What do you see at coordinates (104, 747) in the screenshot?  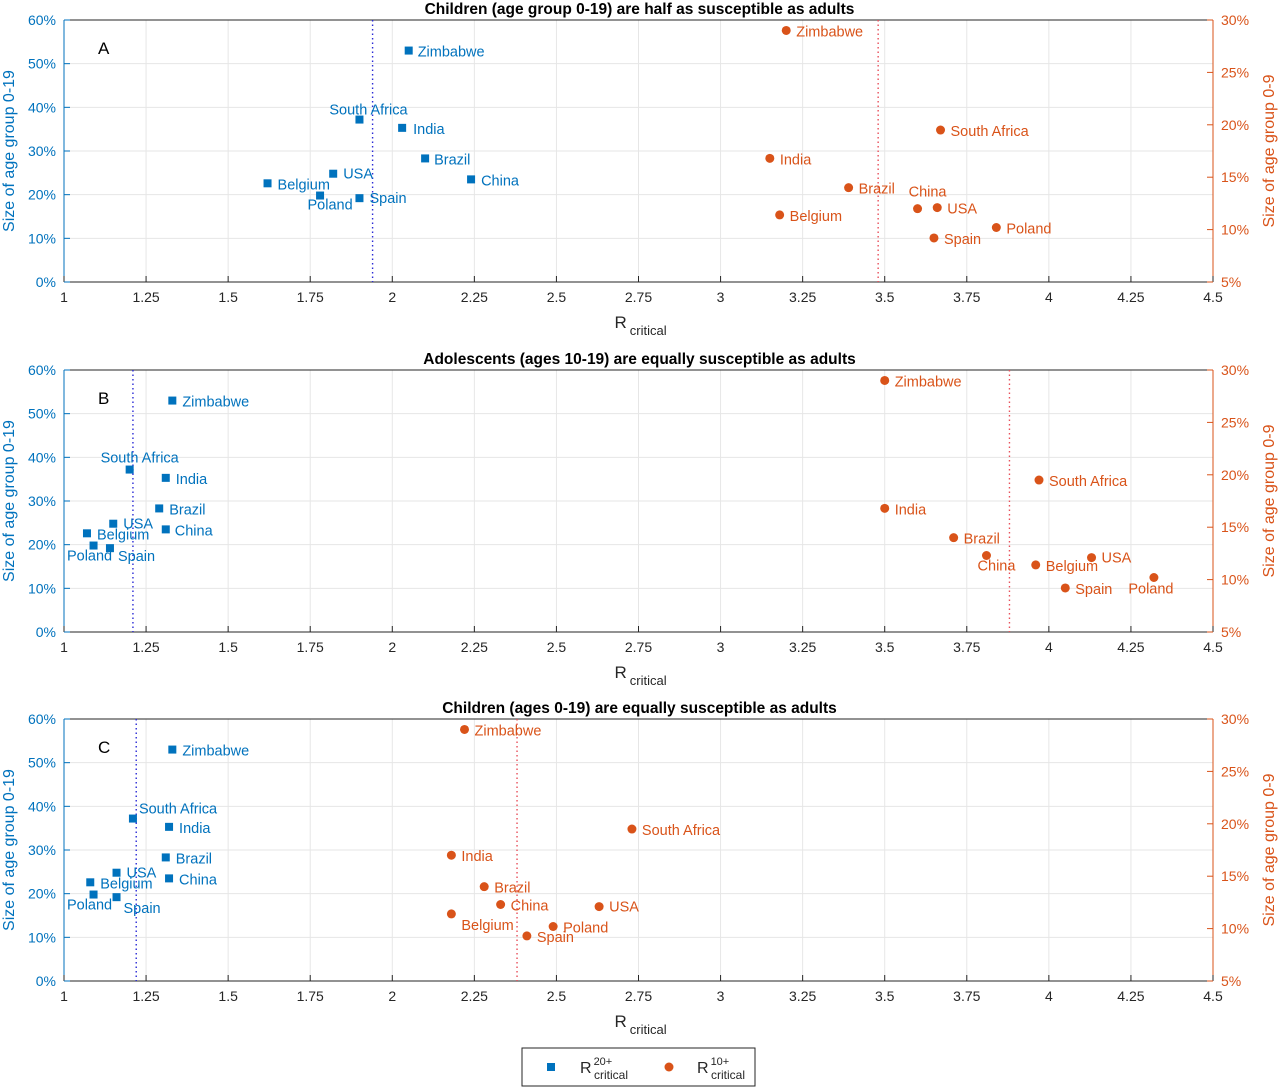 I see `panel-label: C` at bounding box center [104, 747].